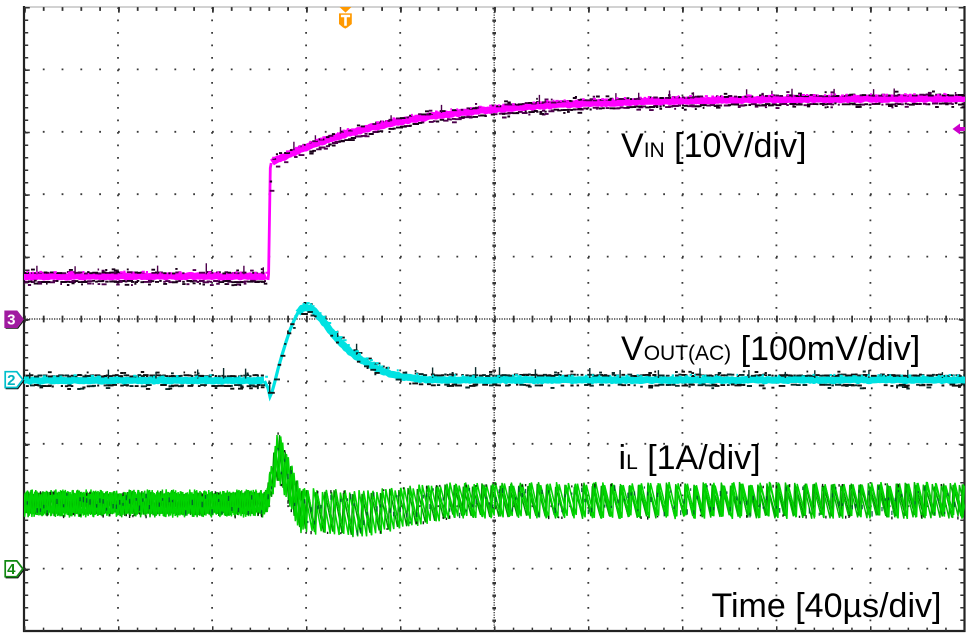 This screenshot has height=638, width=975. Describe the element at coordinates (11, 380) in the screenshot. I see `svg-text: 2` at that location.